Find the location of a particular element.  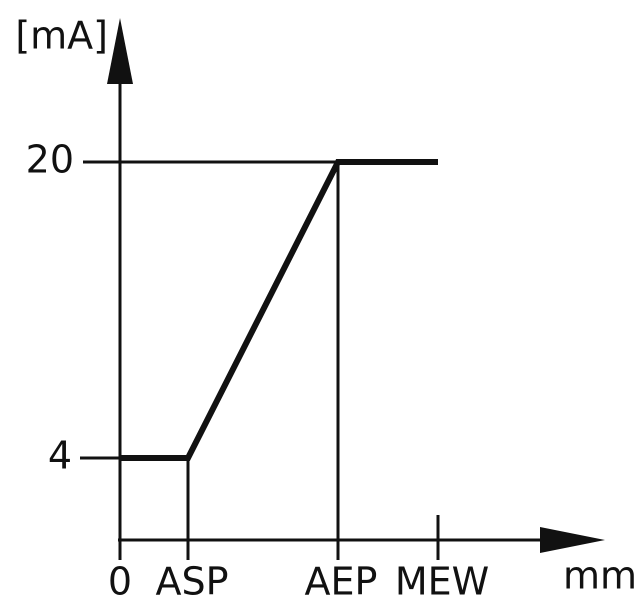

x-tick-label: AEP is located at coordinates (341, 582).